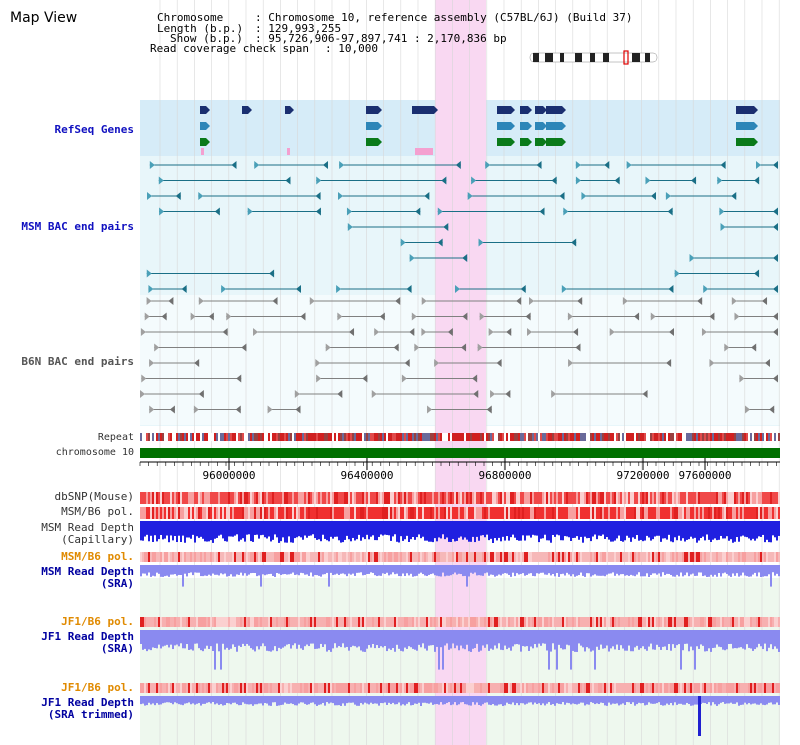  What do you see at coordinates (77, 226) in the screenshot?
I see `track-label-msm-bac: MSM BAC end pairs` at bounding box center [77, 226].